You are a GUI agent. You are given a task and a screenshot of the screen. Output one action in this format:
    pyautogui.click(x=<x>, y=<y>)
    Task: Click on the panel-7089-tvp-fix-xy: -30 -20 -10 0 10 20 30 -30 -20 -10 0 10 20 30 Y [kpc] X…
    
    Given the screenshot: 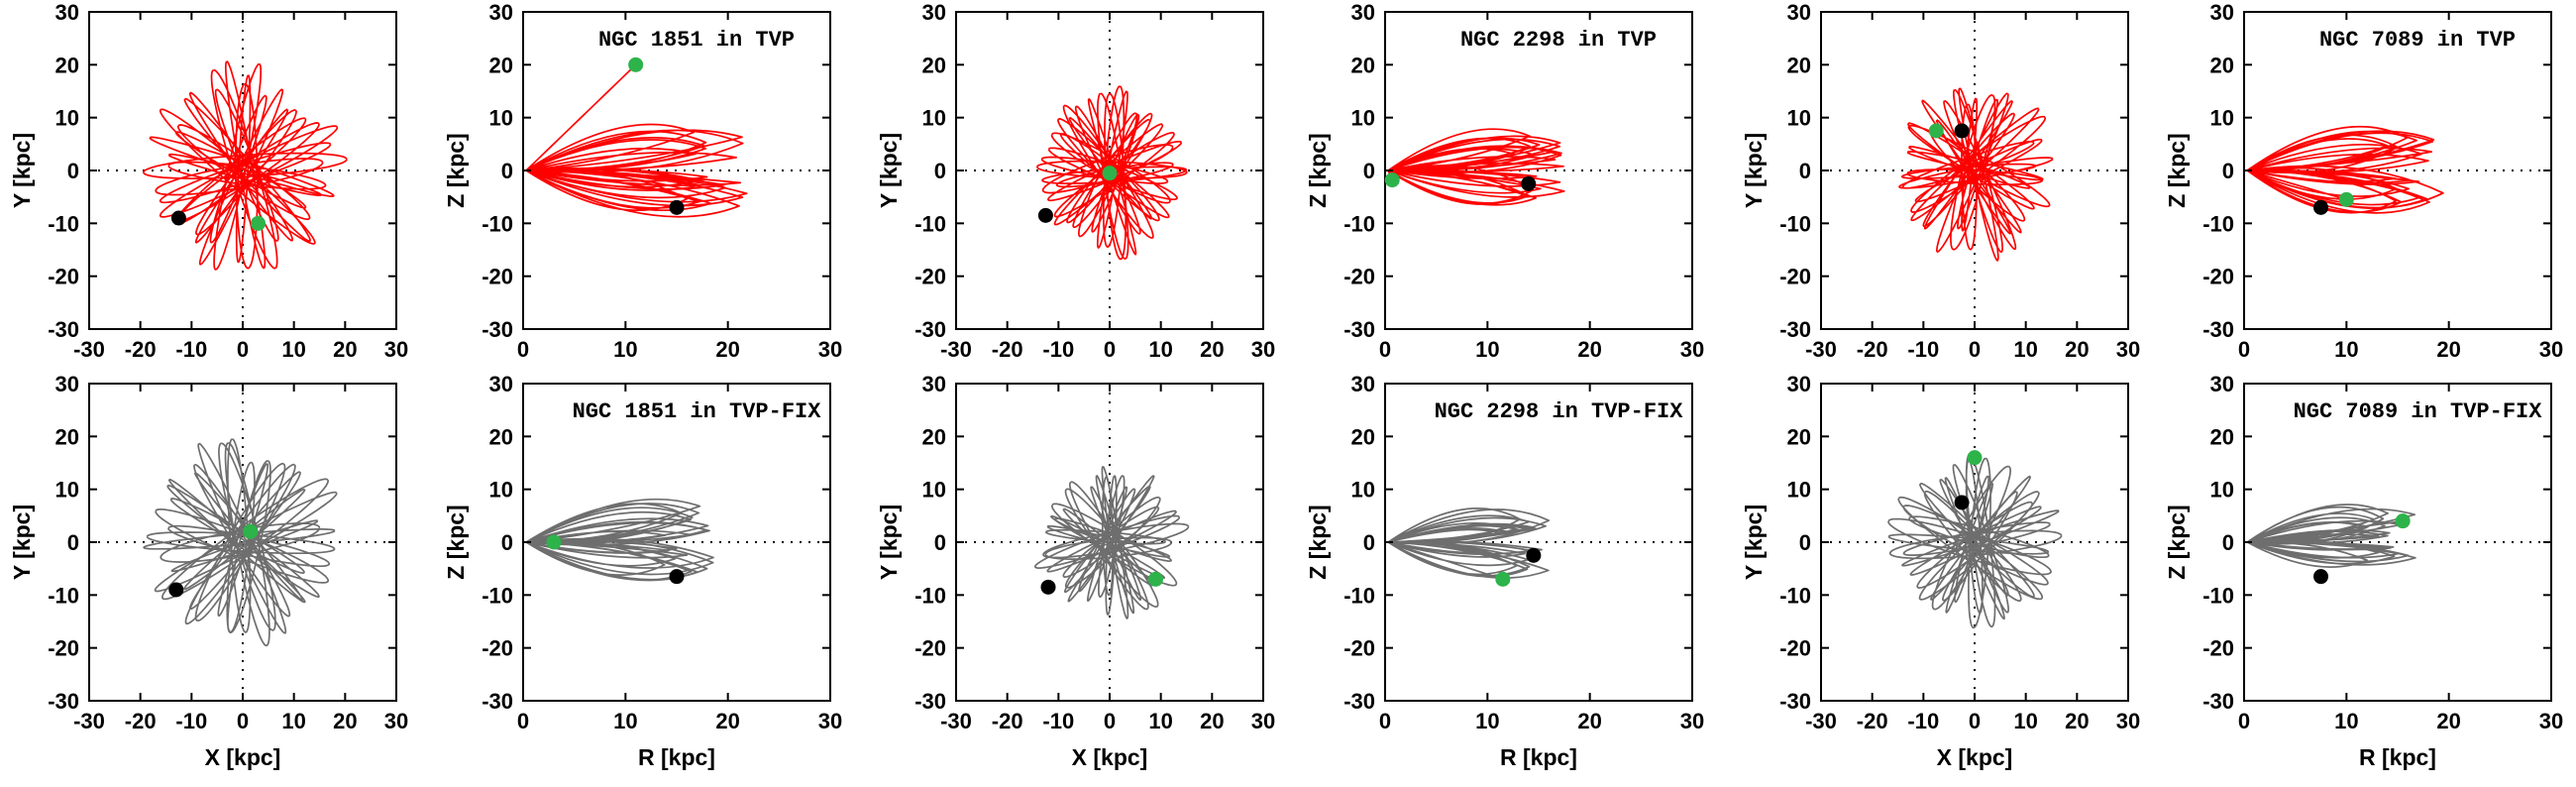 What is the action you would take?
    pyautogui.click(x=1940, y=571)
    